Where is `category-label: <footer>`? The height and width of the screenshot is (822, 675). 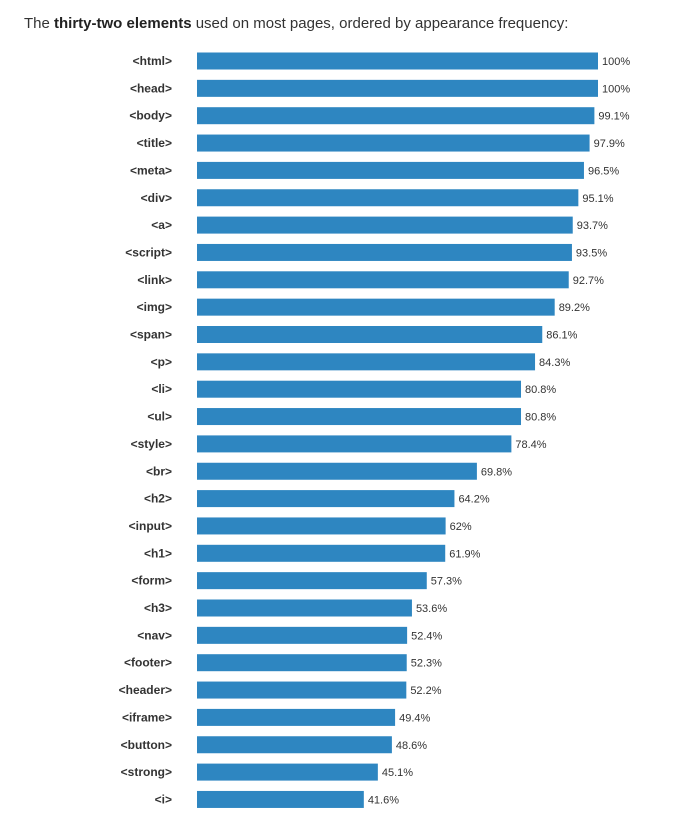 category-label: <footer> is located at coordinates (148, 663).